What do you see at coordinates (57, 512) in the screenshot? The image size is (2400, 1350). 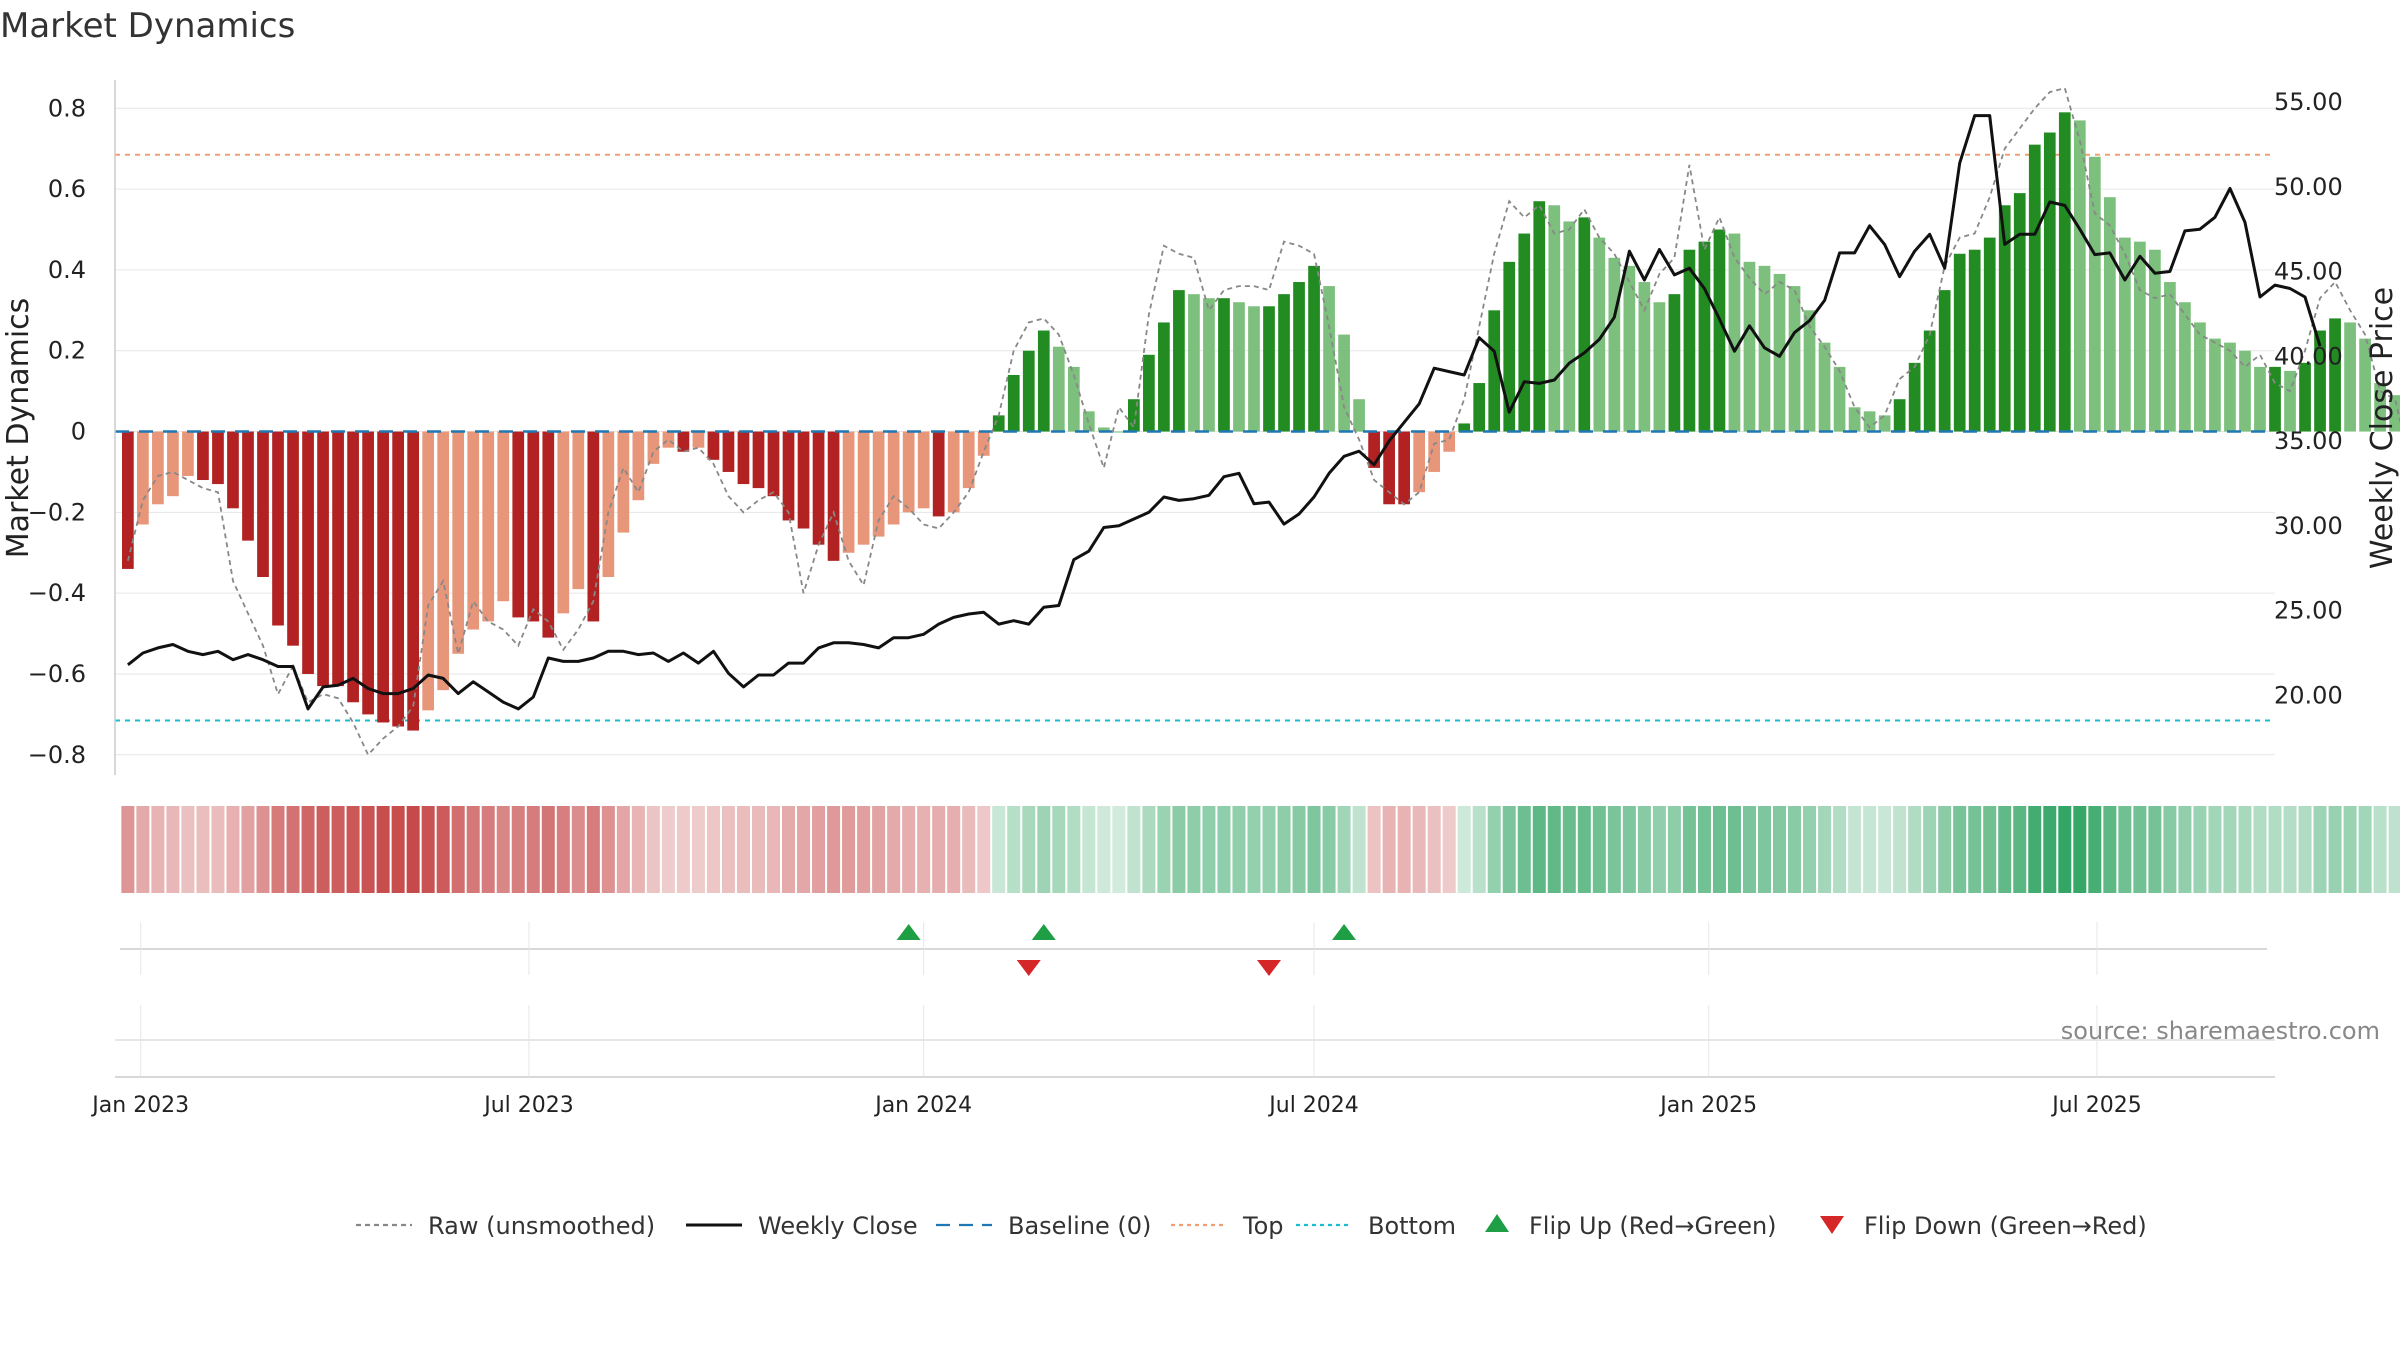 I see `y-tick-label: −0.2` at bounding box center [57, 512].